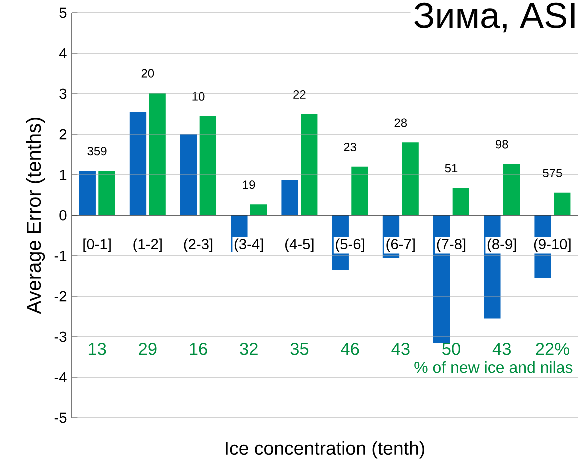 Image resolution: width=581 pixels, height=463 pixels. What do you see at coordinates (60, 296) in the screenshot?
I see `y-tick-label: -2` at bounding box center [60, 296].